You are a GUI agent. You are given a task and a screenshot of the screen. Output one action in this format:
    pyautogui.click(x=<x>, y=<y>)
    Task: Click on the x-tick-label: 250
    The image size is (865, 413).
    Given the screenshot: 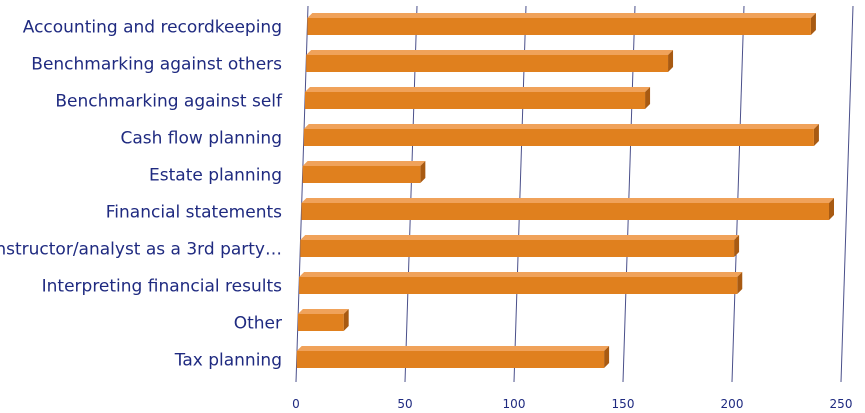 What is the action you would take?
    pyautogui.click(x=841, y=404)
    